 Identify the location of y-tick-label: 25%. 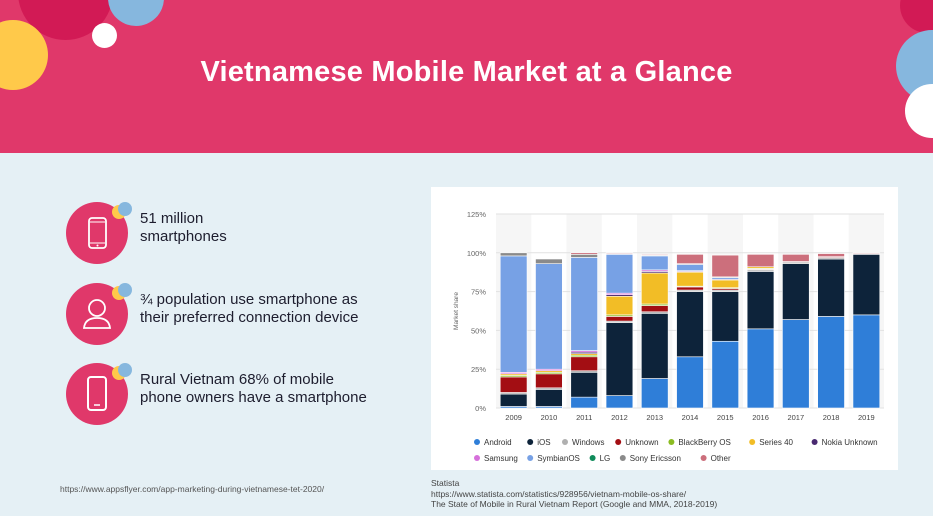
(478, 369).